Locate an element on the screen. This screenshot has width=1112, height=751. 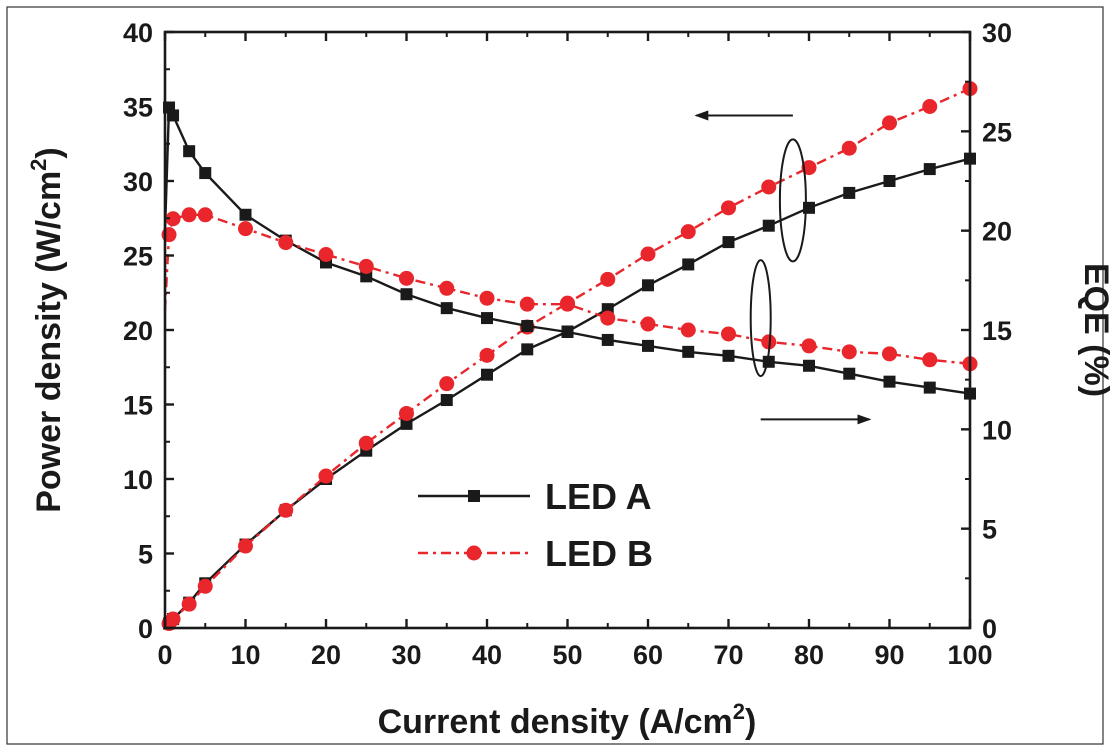
y-left-tick-label: 15 is located at coordinates (138, 406).